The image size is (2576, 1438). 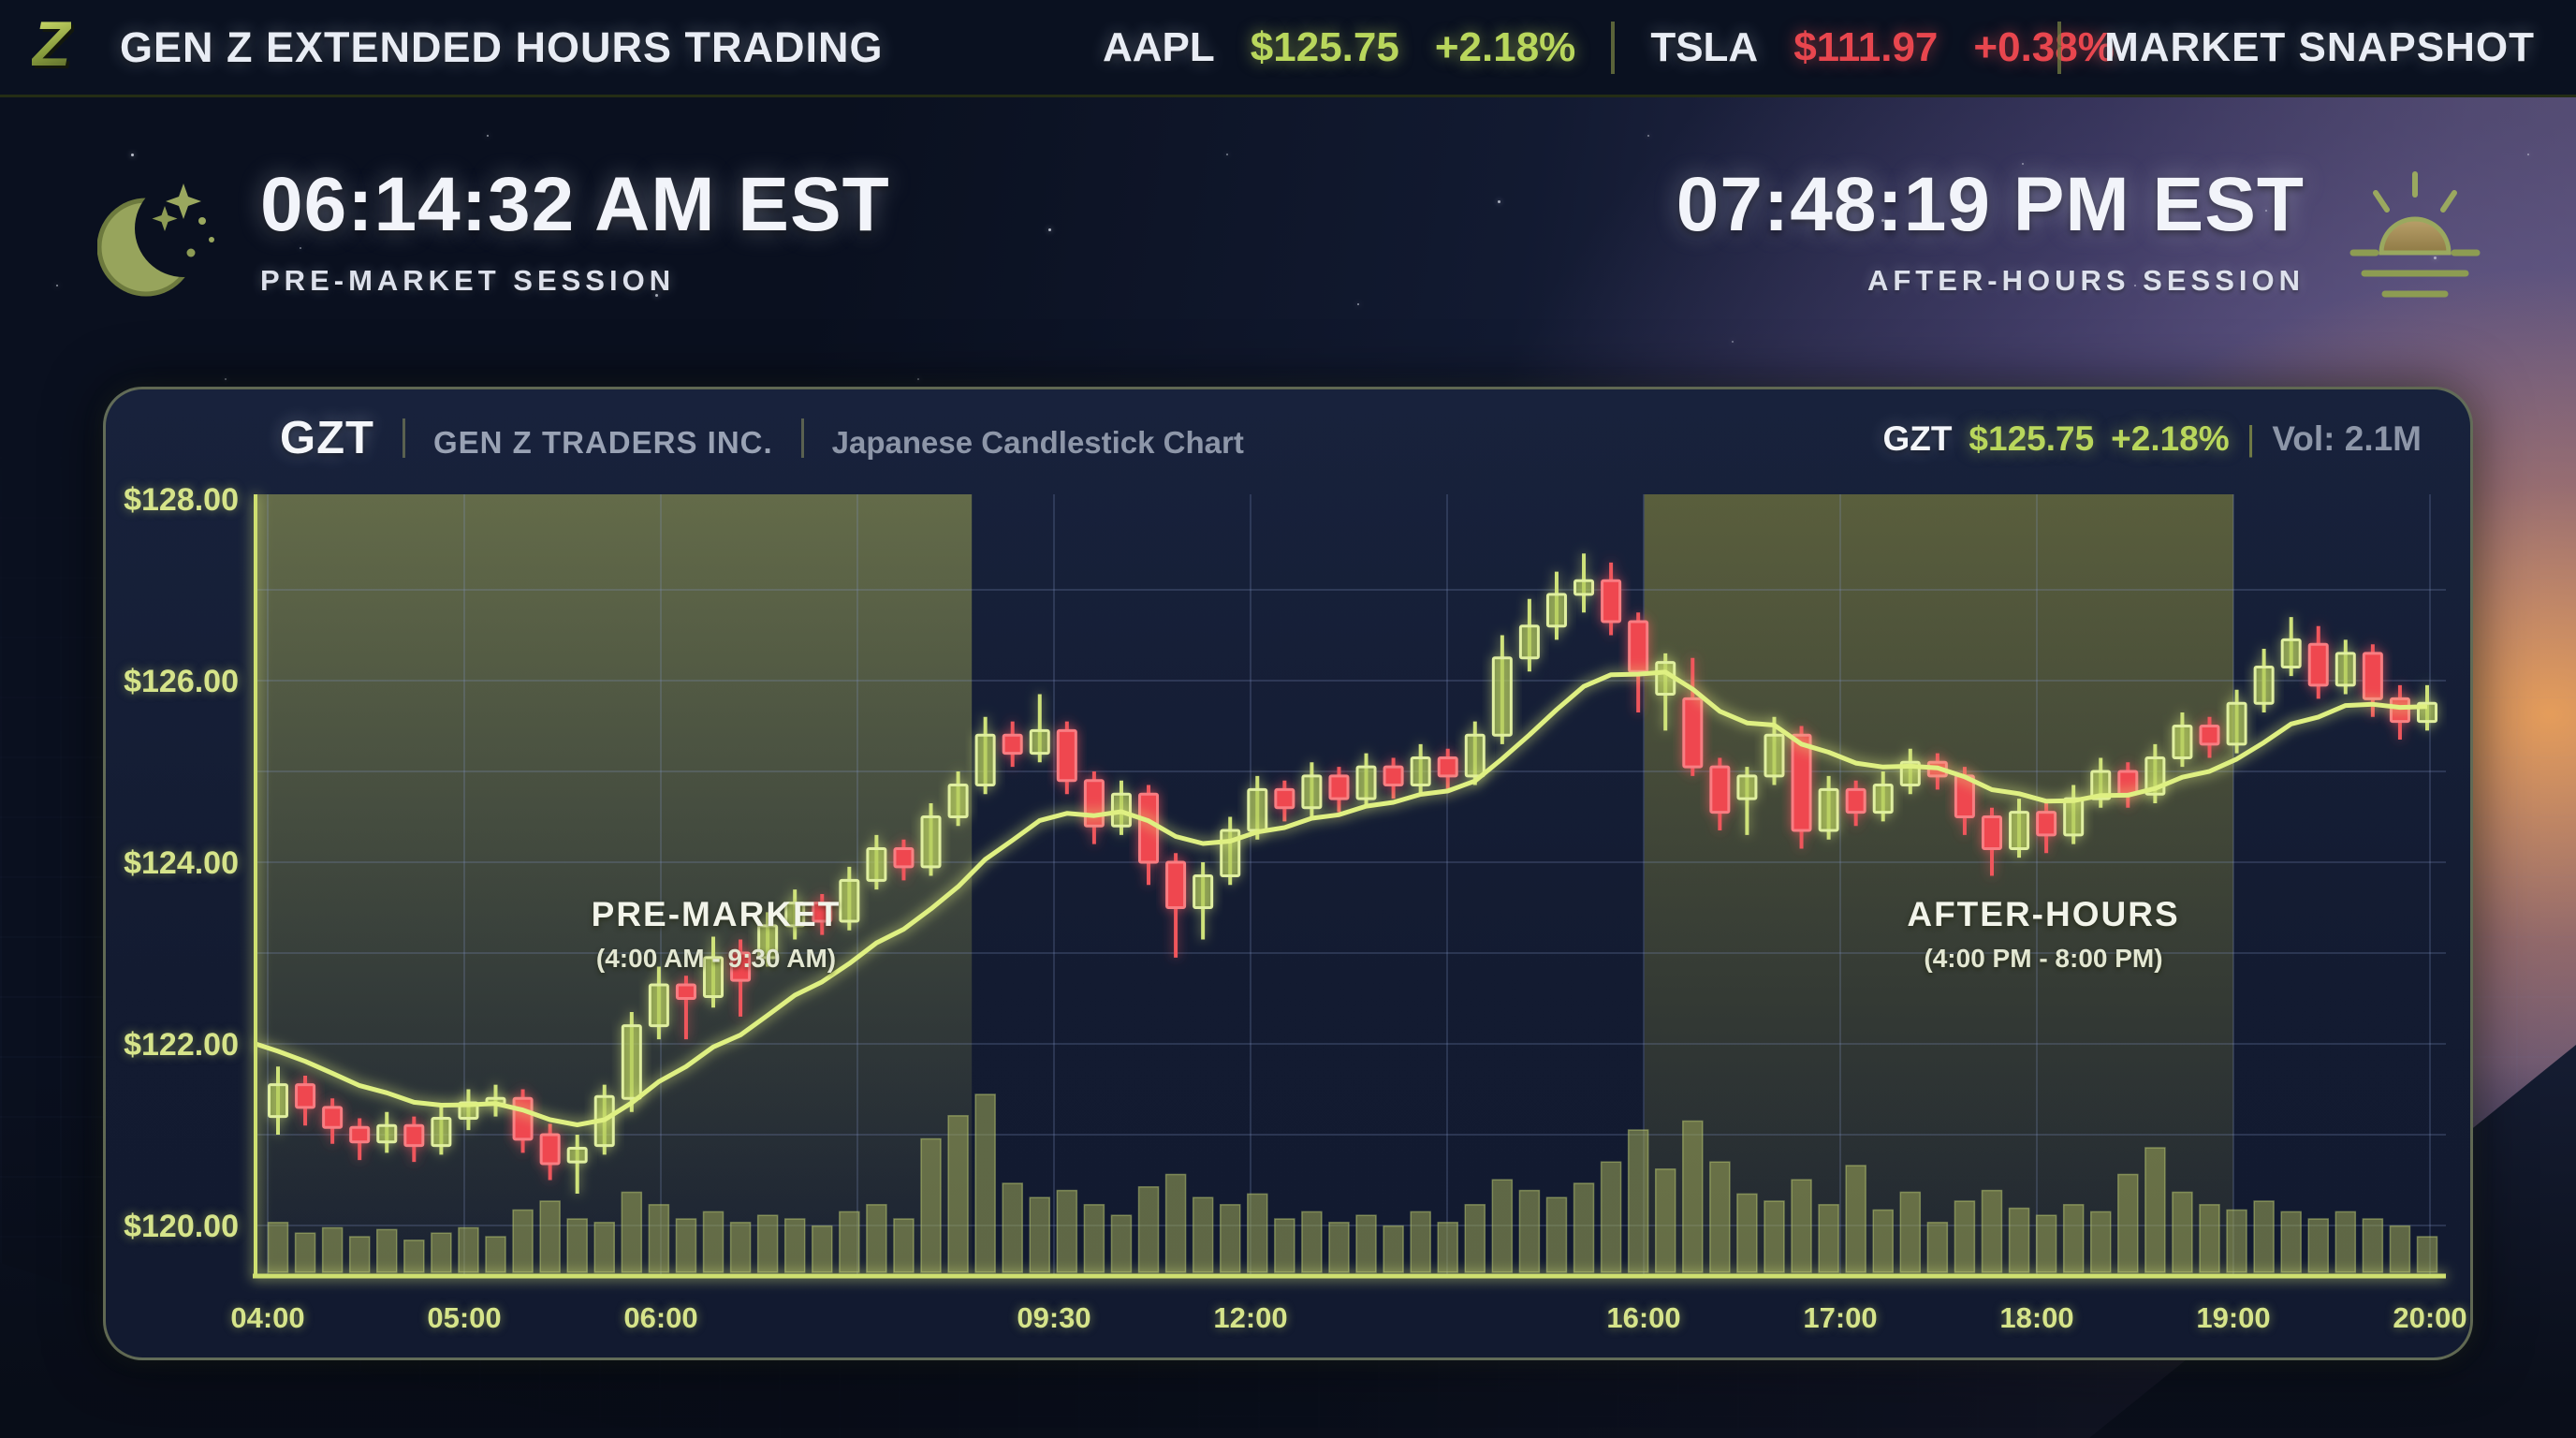 What do you see at coordinates (464, 1317) in the screenshot?
I see `svg-text: 05:00` at bounding box center [464, 1317].